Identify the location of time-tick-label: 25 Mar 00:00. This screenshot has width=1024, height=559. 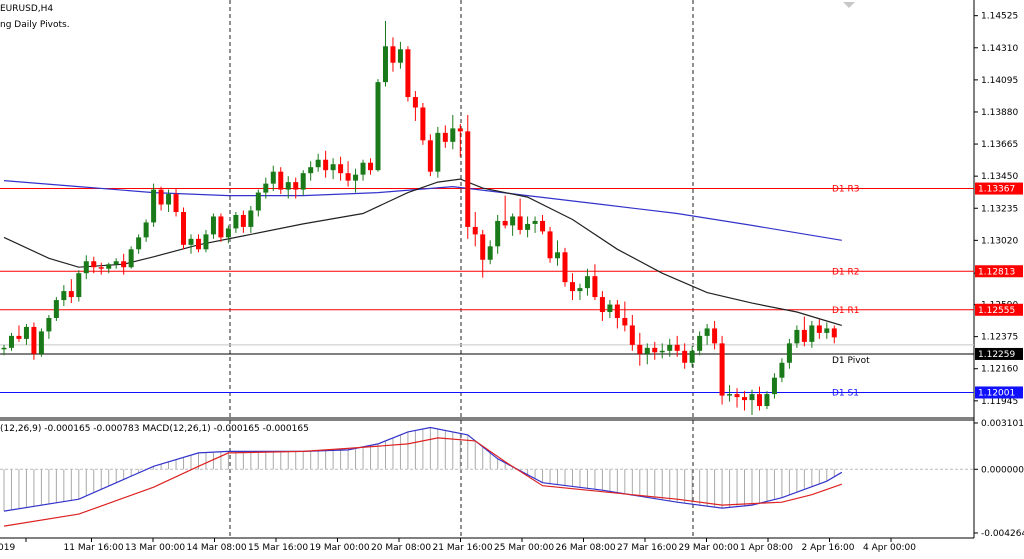
(524, 548).